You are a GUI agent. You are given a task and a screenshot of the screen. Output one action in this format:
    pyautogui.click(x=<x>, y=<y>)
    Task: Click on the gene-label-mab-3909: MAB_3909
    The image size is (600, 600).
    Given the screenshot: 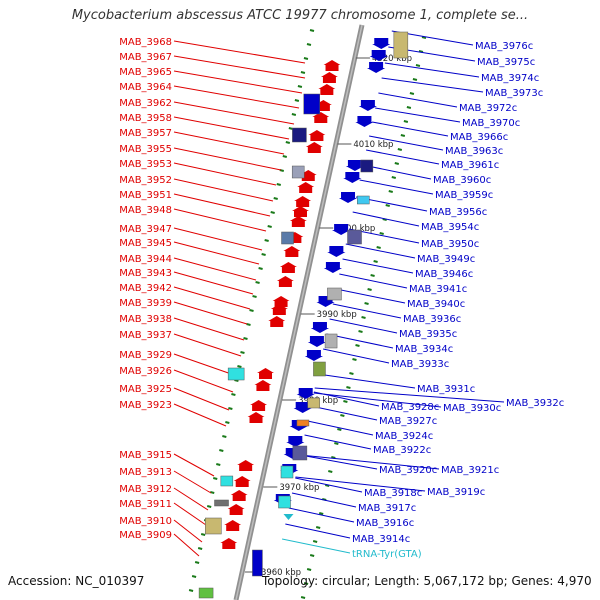 What is the action you would take?
    pyautogui.click(x=145, y=535)
    